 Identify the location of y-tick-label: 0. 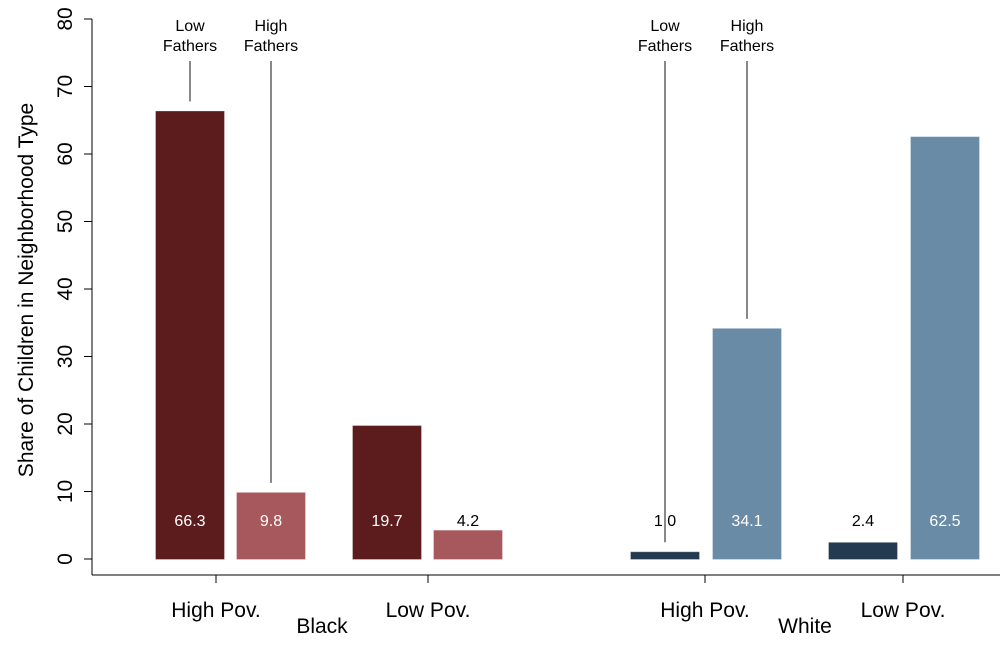
(65, 559).